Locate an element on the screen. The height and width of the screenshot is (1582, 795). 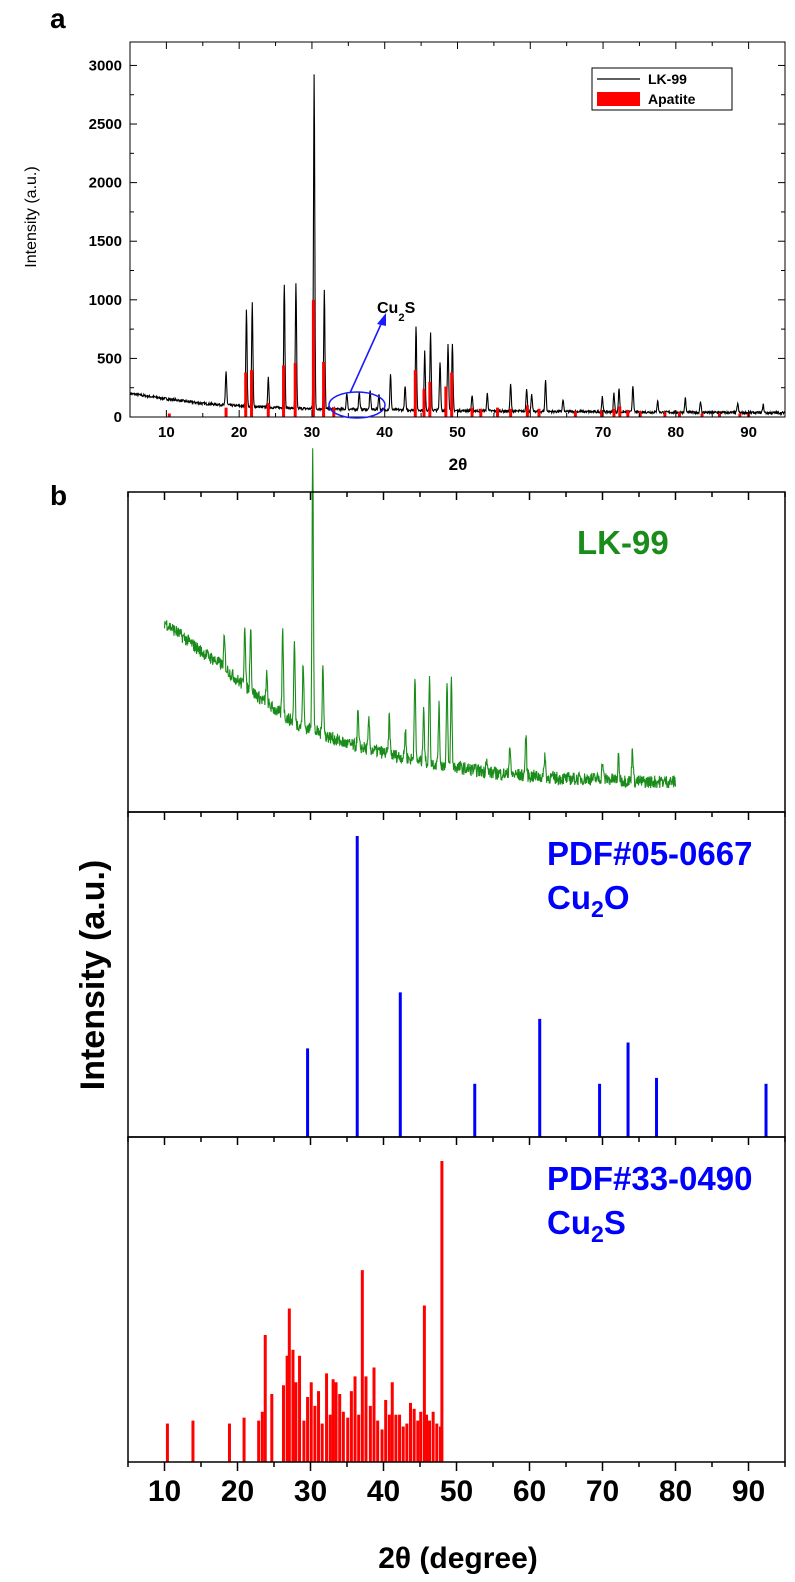
y-tick-label: 2500 is located at coordinates (105, 124).